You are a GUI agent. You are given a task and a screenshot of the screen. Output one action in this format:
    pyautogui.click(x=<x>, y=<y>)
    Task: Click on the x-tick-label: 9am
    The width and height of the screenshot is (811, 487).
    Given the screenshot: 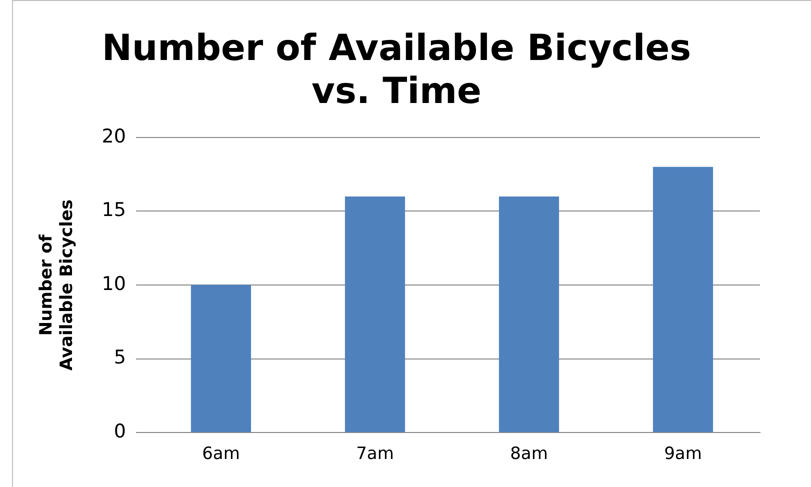 What is the action you would take?
    pyautogui.click(x=683, y=454)
    